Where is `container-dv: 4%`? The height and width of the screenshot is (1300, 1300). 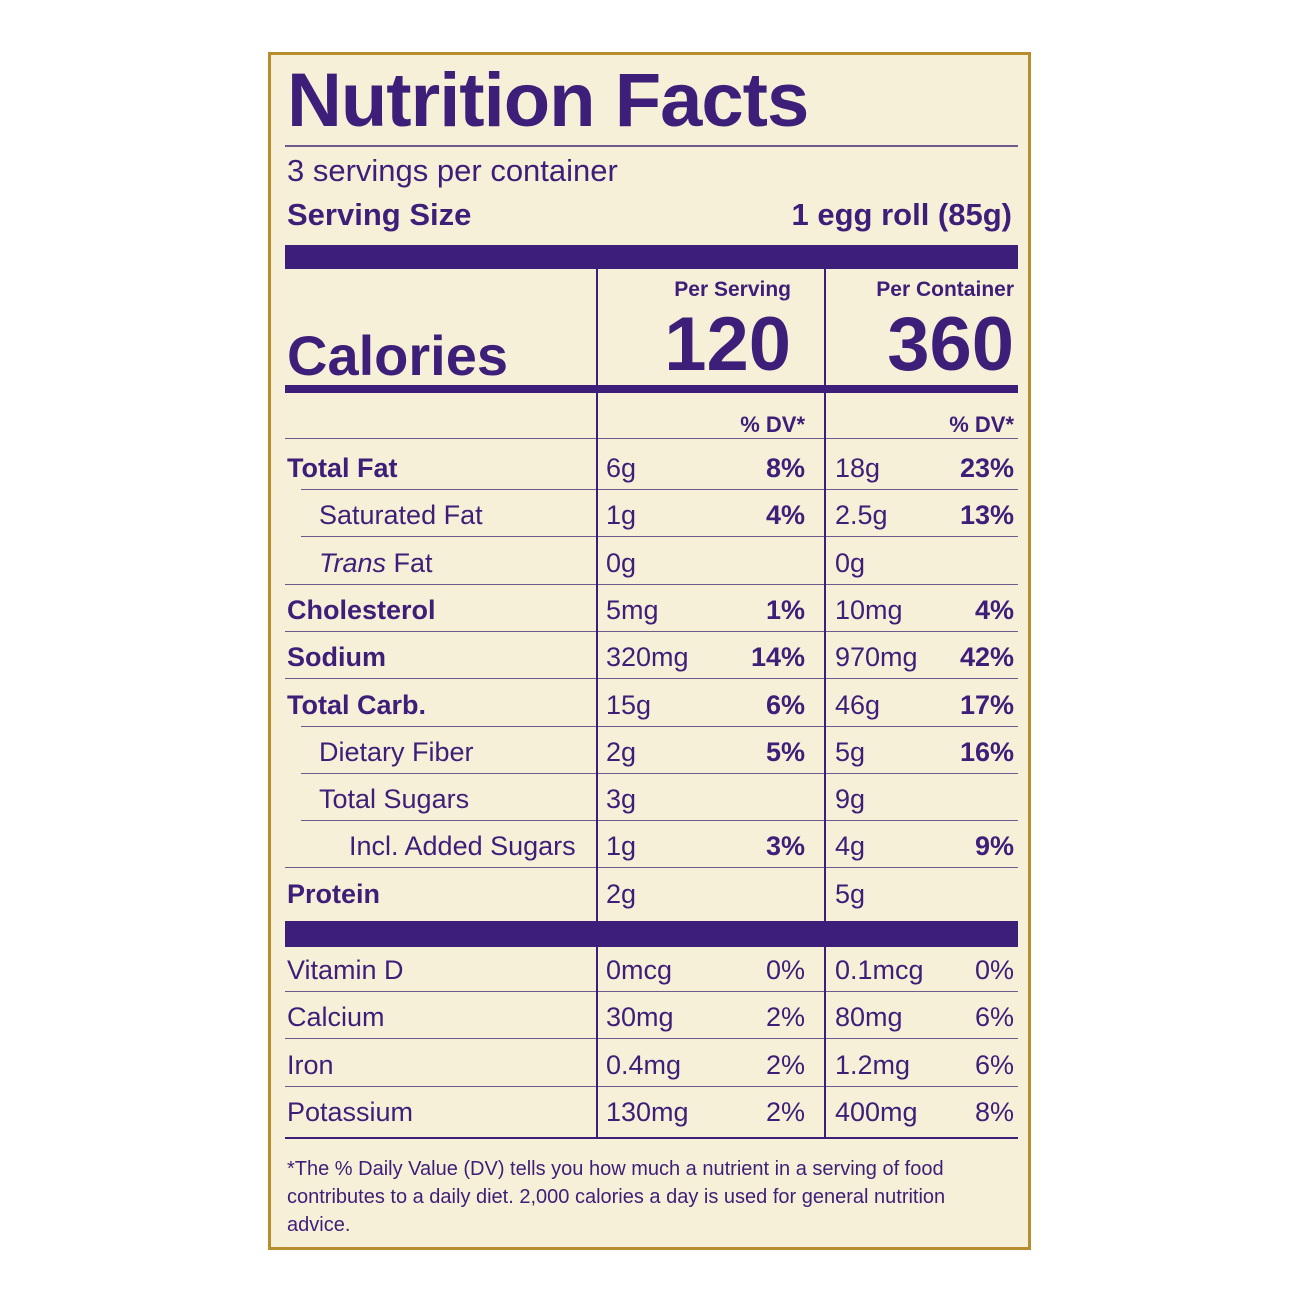 container-dv: 4% is located at coordinates (994, 609).